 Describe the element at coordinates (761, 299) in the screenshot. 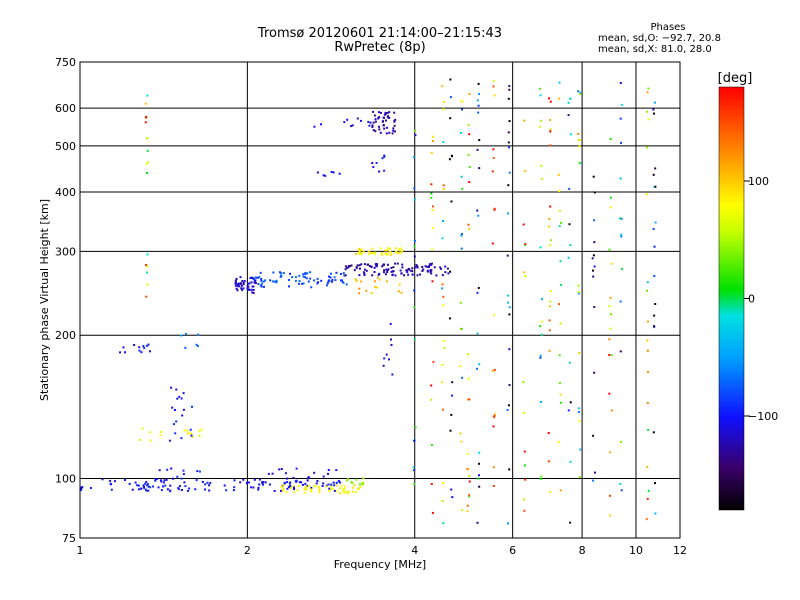

I see `colorbar-ticks: 100 0 −100` at that location.